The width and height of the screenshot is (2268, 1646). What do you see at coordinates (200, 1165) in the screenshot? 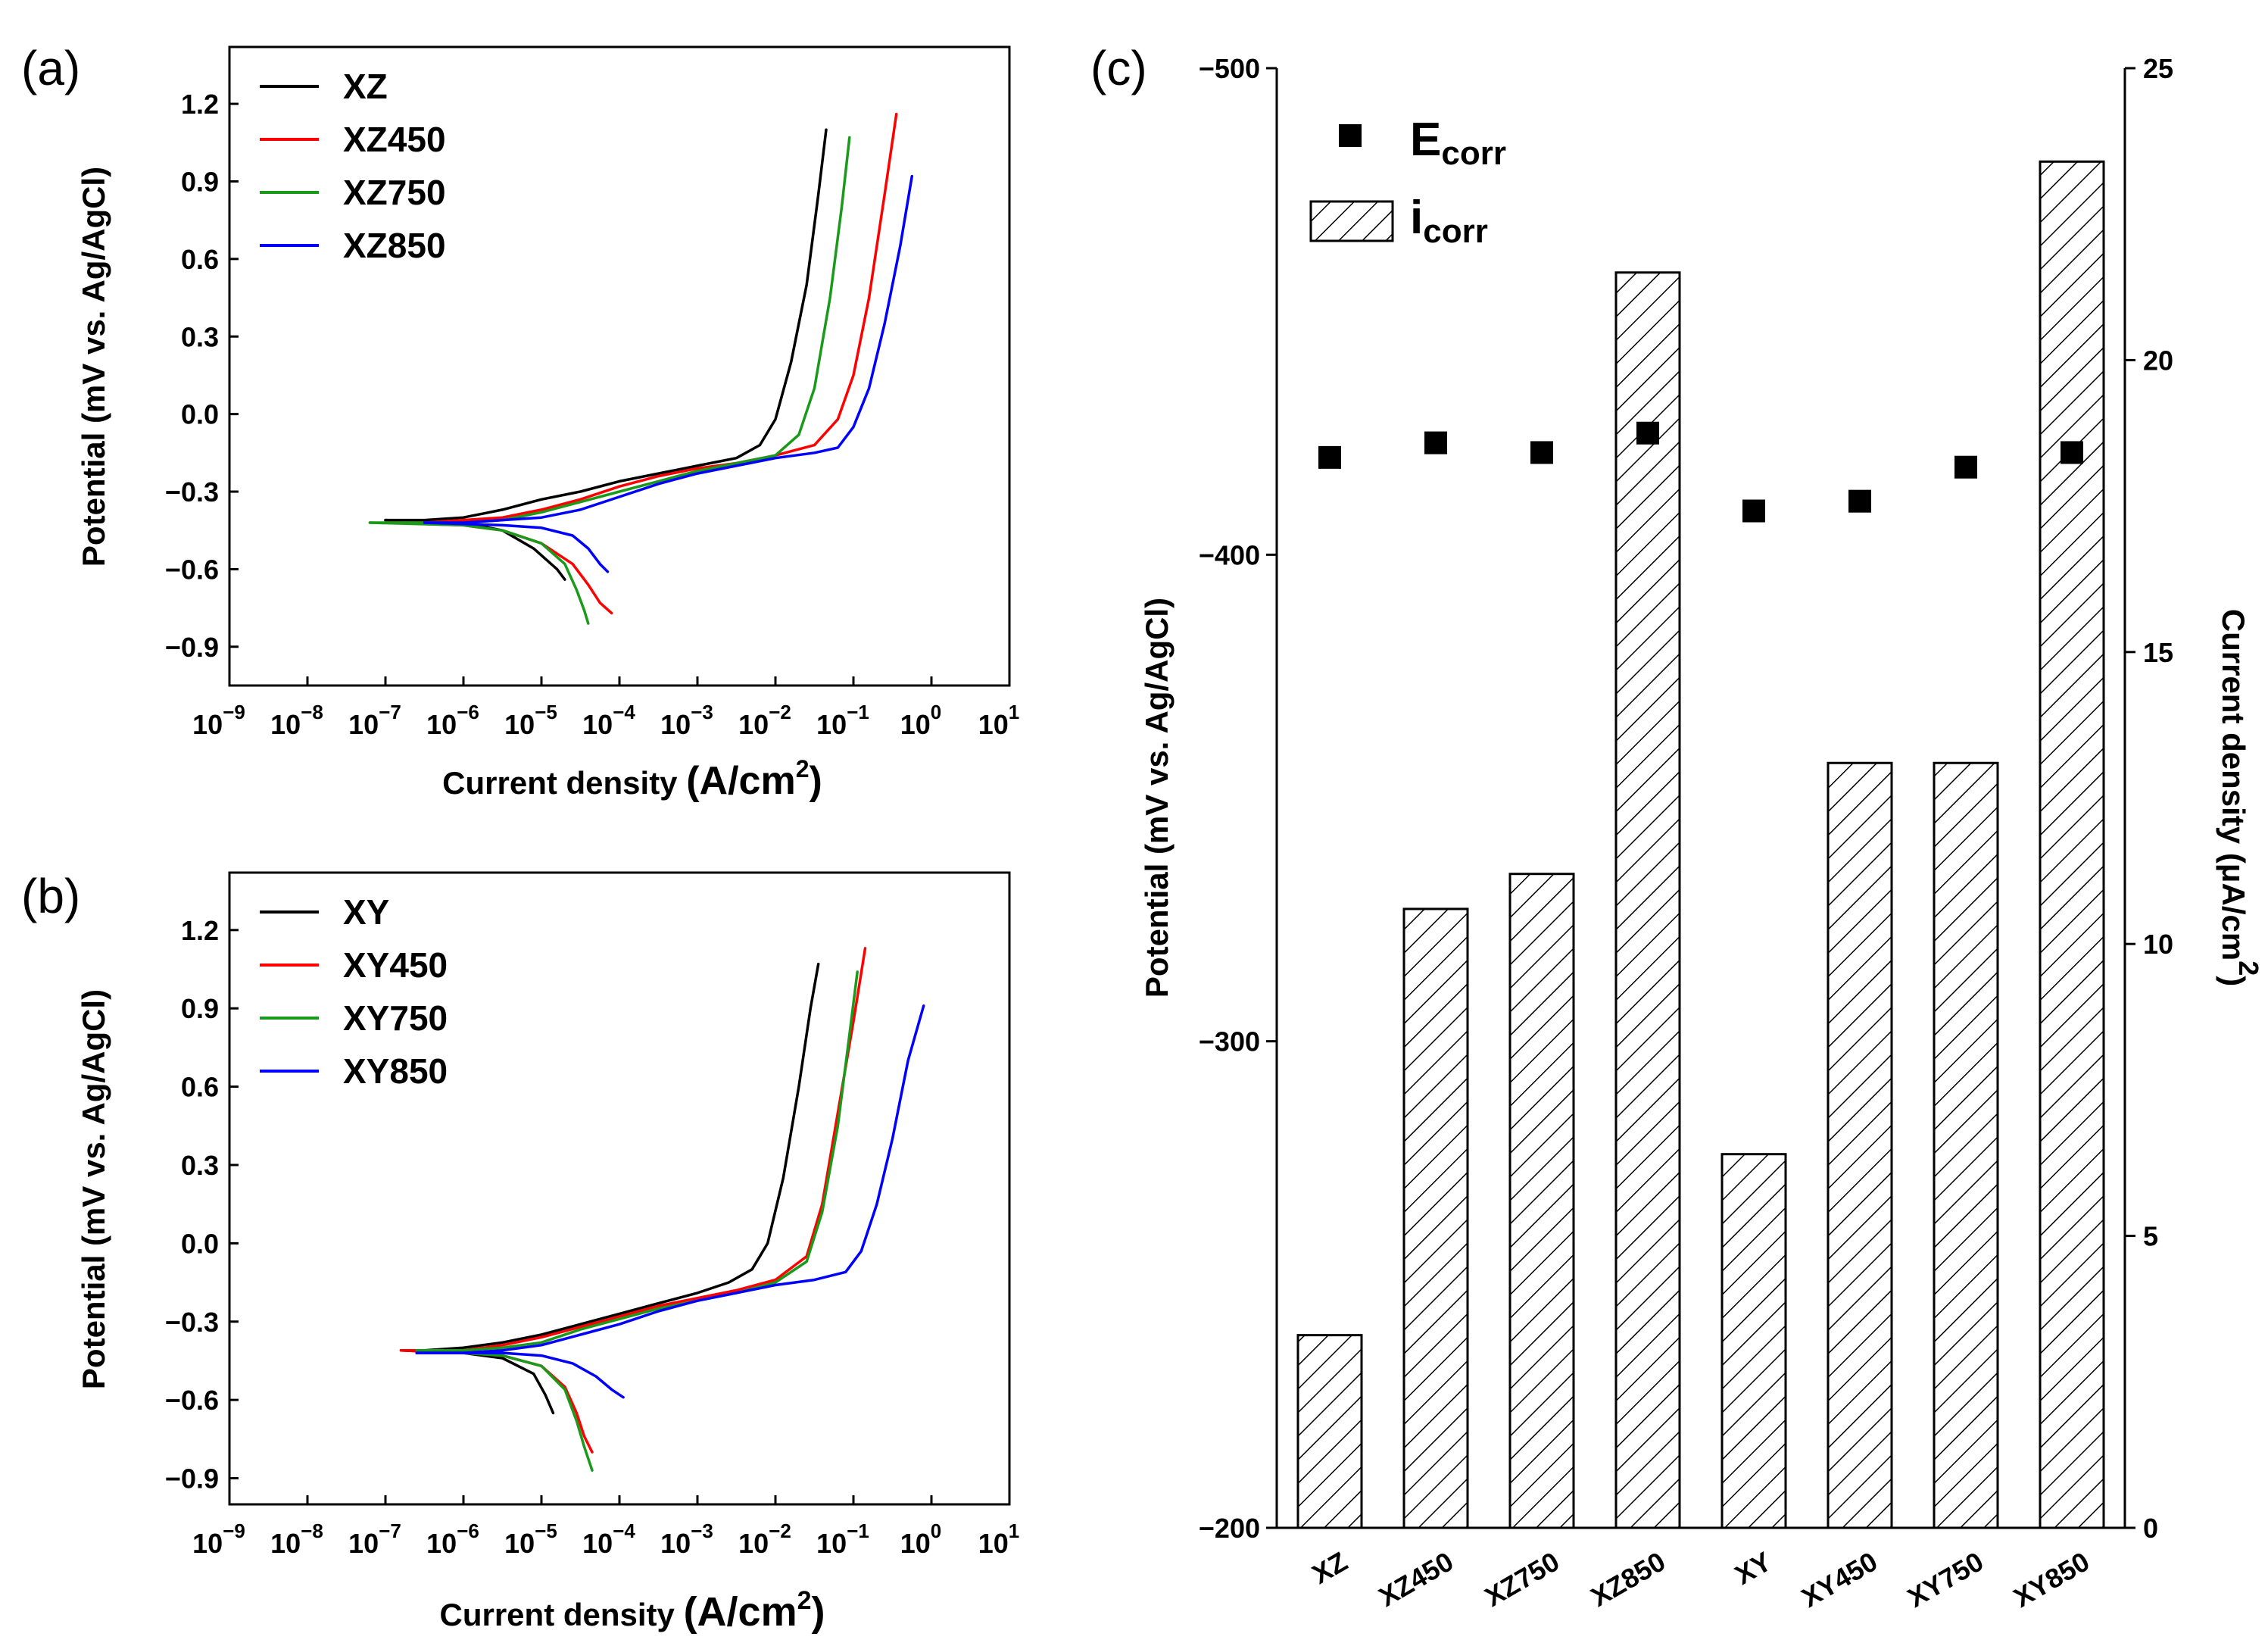
I see `panel-b-ytick-label: 0.3` at bounding box center [200, 1165].